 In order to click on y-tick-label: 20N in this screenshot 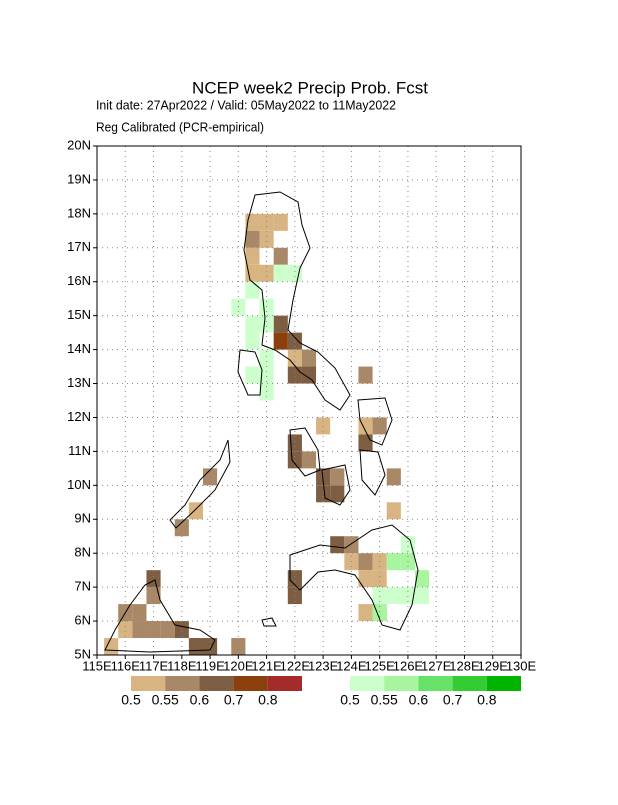, I will do `click(79, 144)`.